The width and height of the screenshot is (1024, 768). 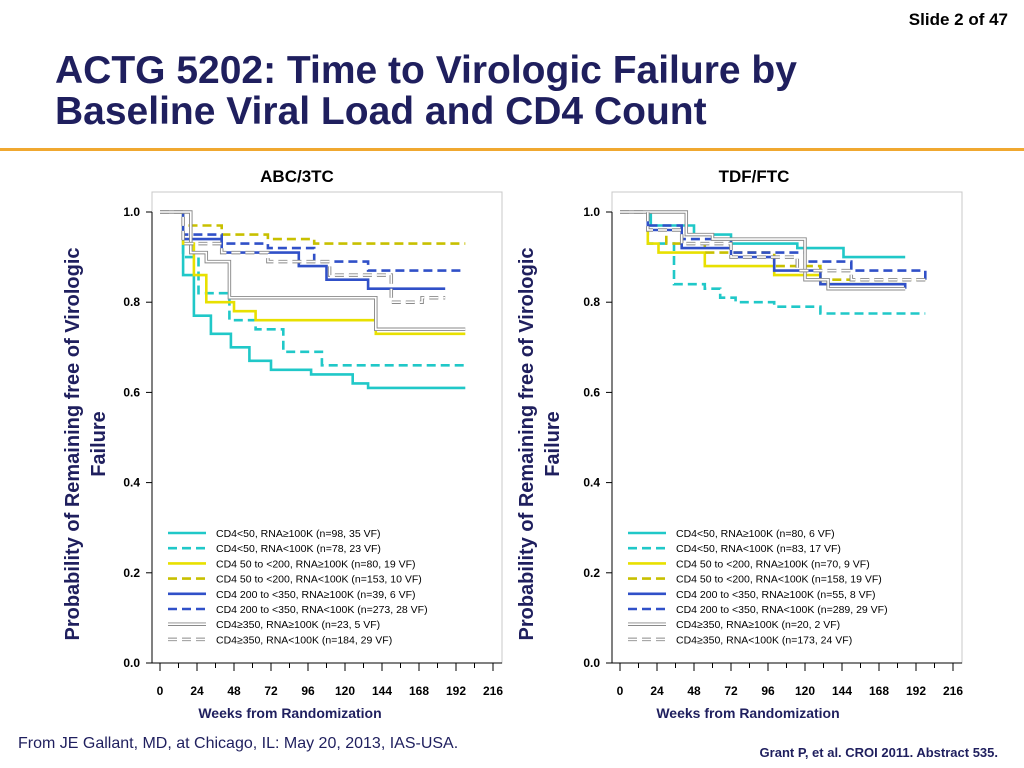 What do you see at coordinates (426, 70) in the screenshot?
I see `title-line-1: ACTG 5202: Time to Virologic Failure by` at bounding box center [426, 70].